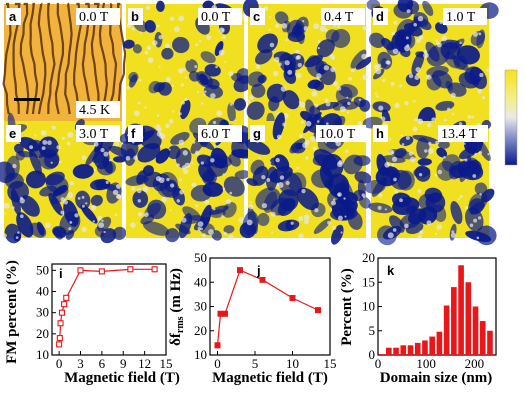 This screenshot has height=406, width=525. I want to click on y-tick-label: 30, so click(42, 312).